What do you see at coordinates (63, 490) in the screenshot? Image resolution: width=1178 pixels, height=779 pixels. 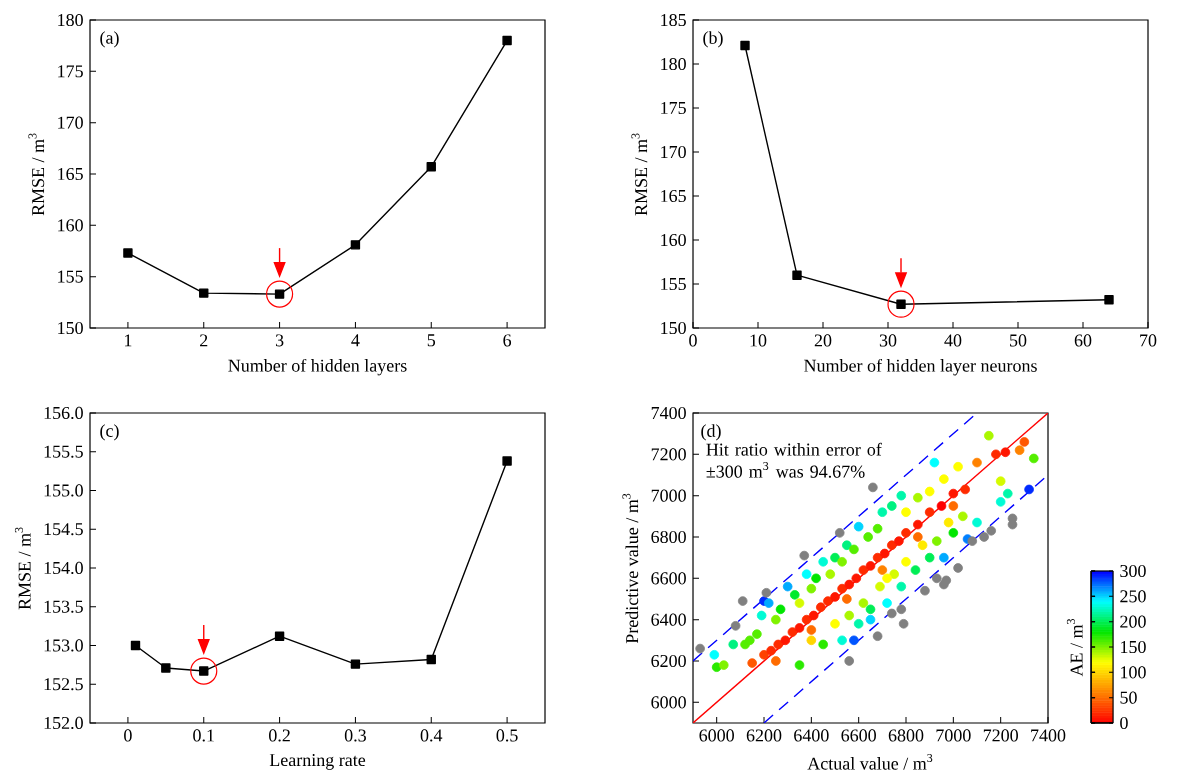 I see `y-tick-label: 155.0` at bounding box center [63, 490].